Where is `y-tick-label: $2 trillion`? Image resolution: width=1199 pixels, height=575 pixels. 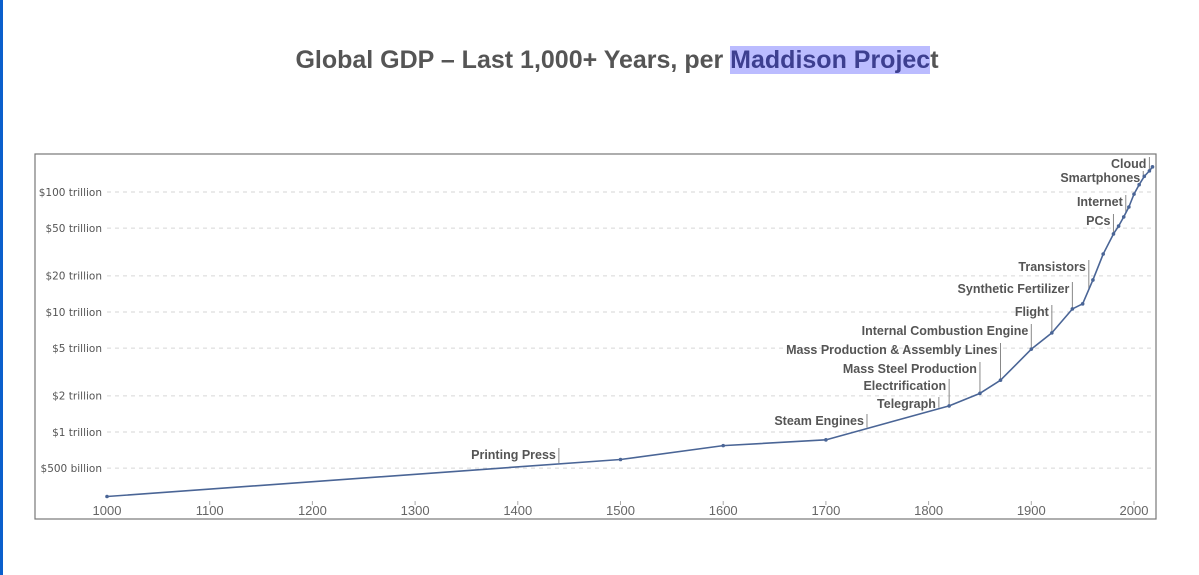 y-tick-label: $2 trillion is located at coordinates (77, 397).